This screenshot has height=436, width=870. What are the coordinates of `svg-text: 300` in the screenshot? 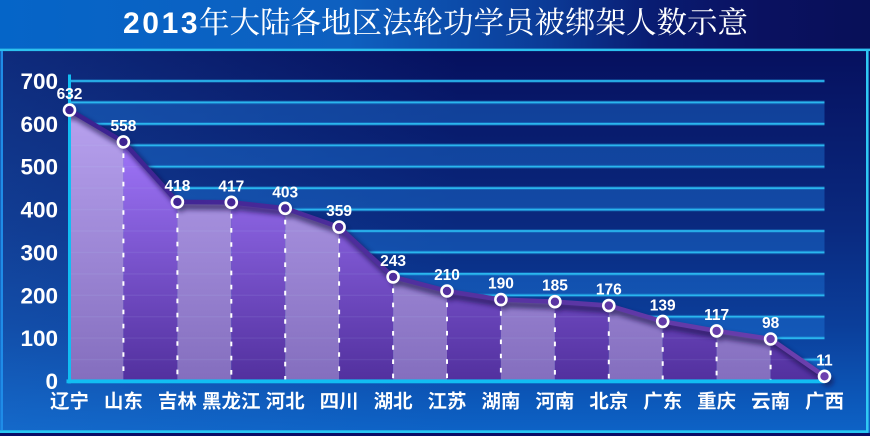 It's located at (39, 252).